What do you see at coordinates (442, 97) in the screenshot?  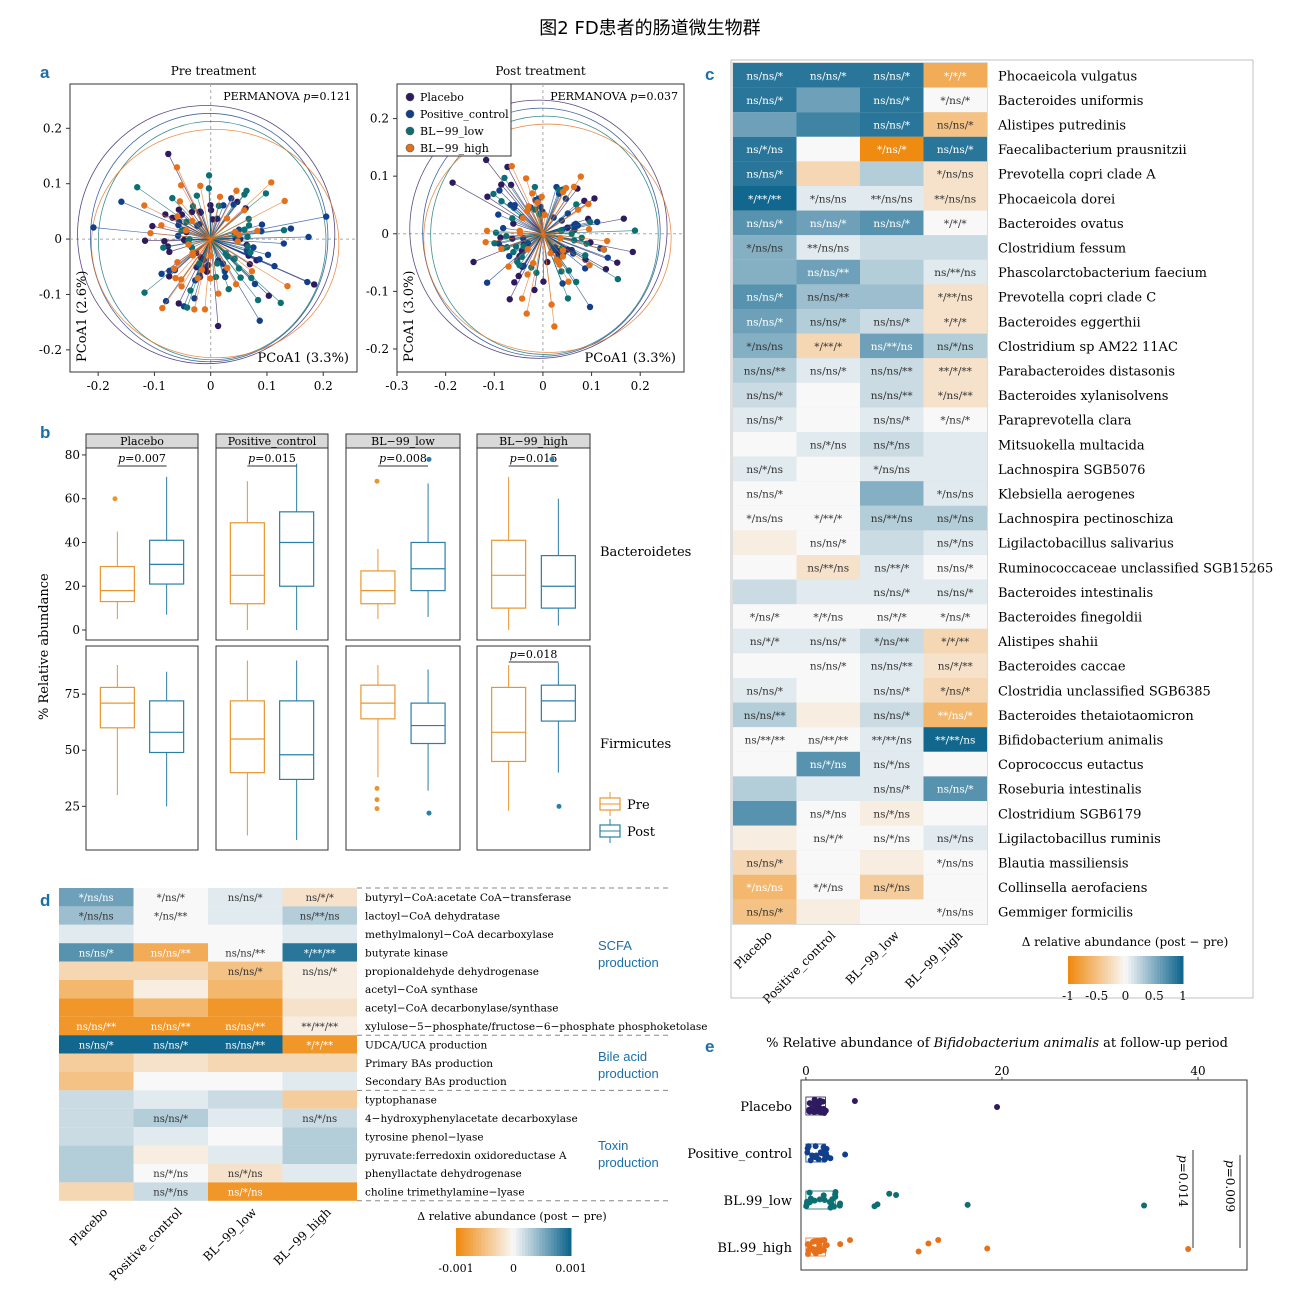 I see `legend-label: Placebo` at bounding box center [442, 97].